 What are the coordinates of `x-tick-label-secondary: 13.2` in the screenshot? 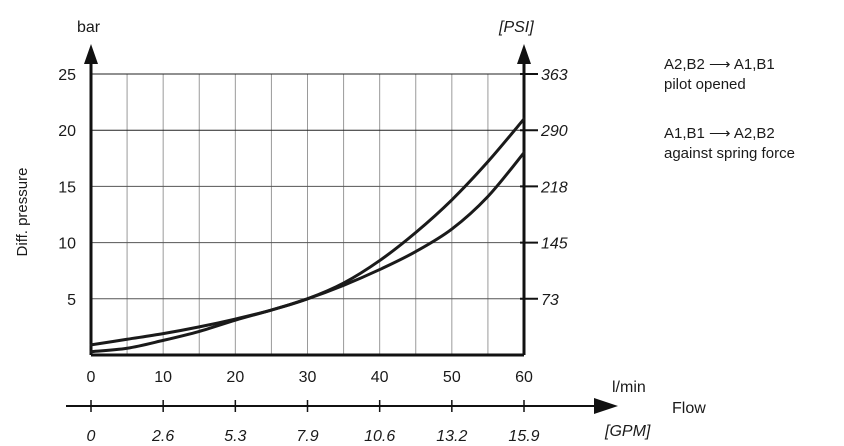 It's located at (451, 436).